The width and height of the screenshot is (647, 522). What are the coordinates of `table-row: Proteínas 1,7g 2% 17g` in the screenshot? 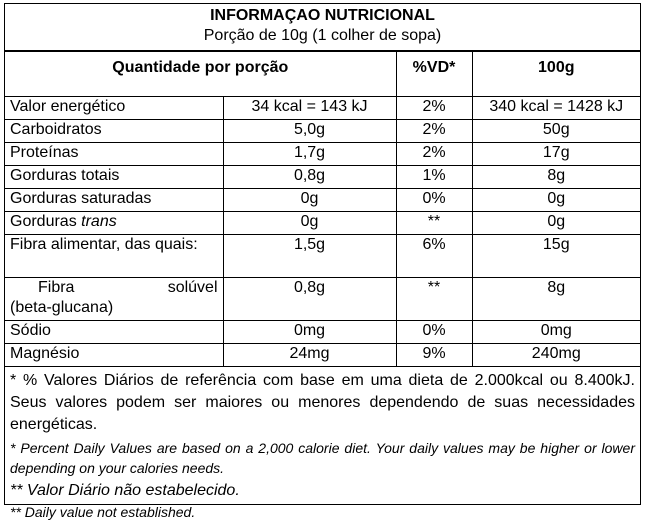 It's located at (322, 154).